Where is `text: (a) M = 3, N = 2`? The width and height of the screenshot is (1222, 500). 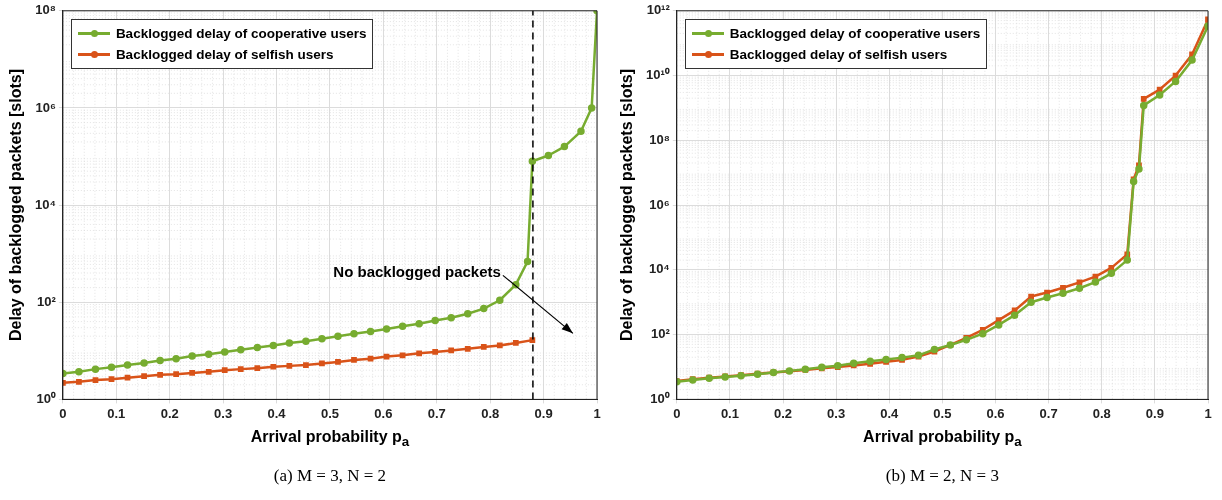 text: (a) M = 3, N = 2 is located at coordinates (330, 476).